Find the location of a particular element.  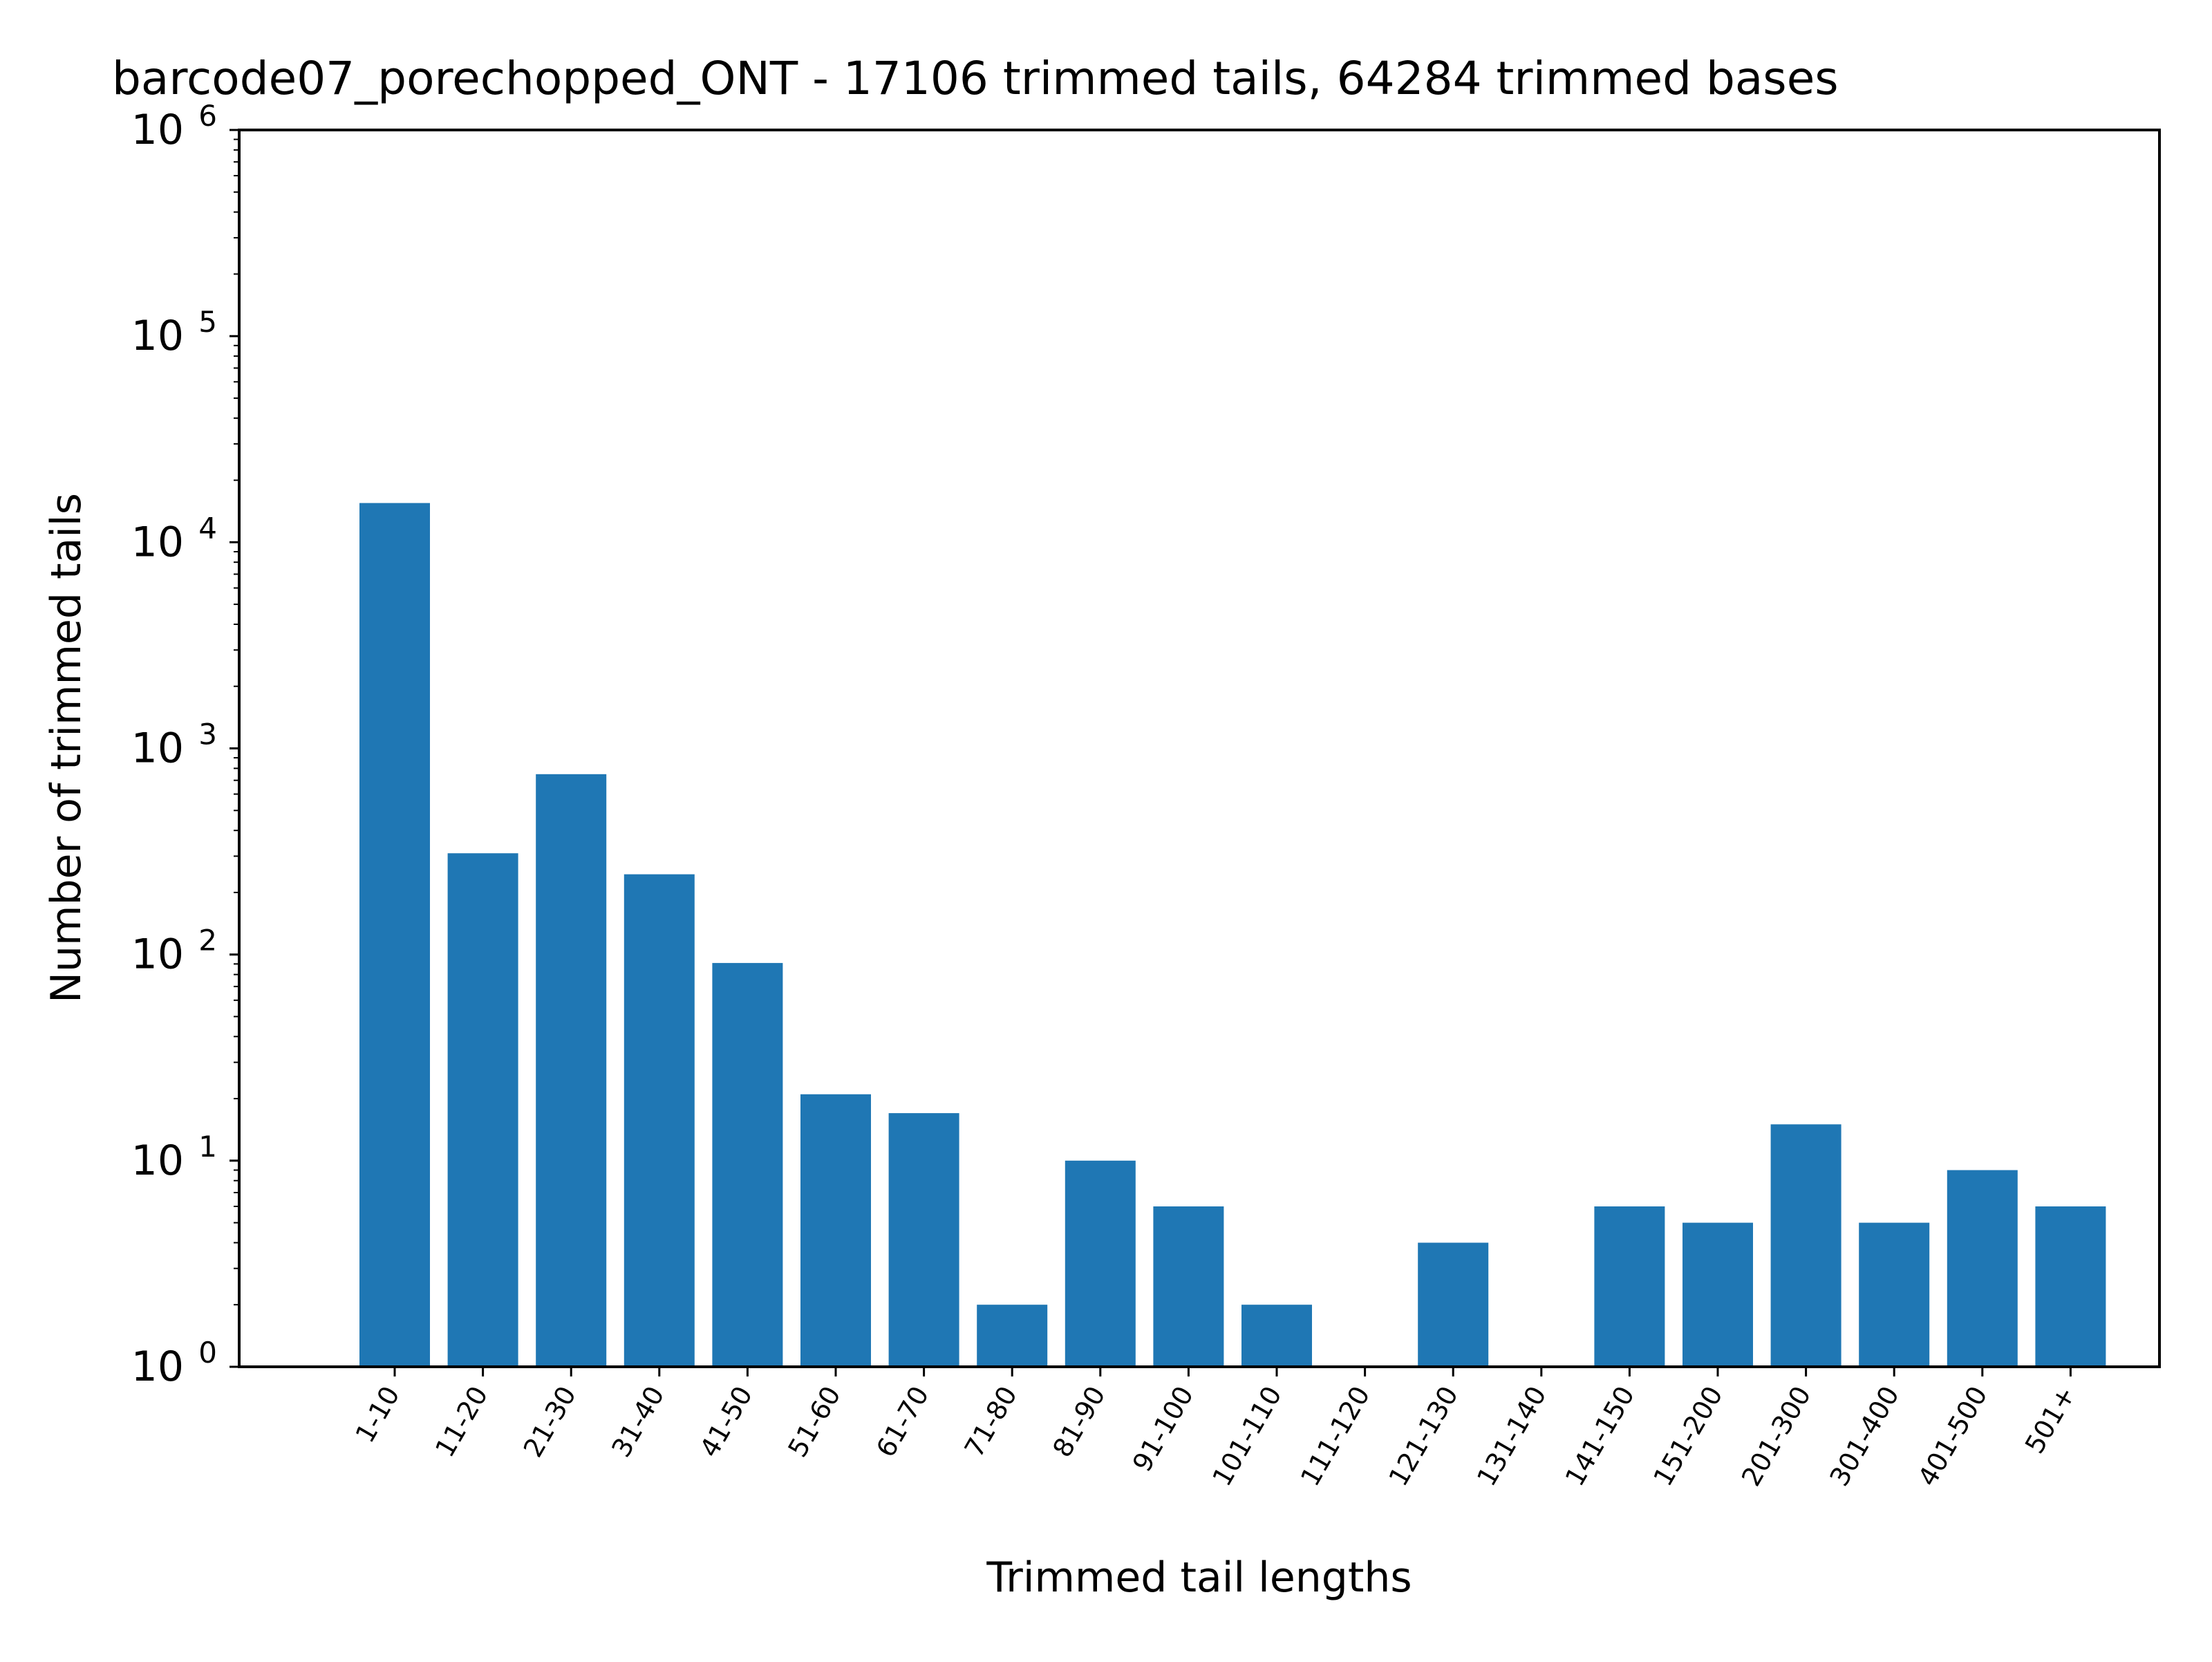

y-tick-exponent: 3 is located at coordinates (208, 735).